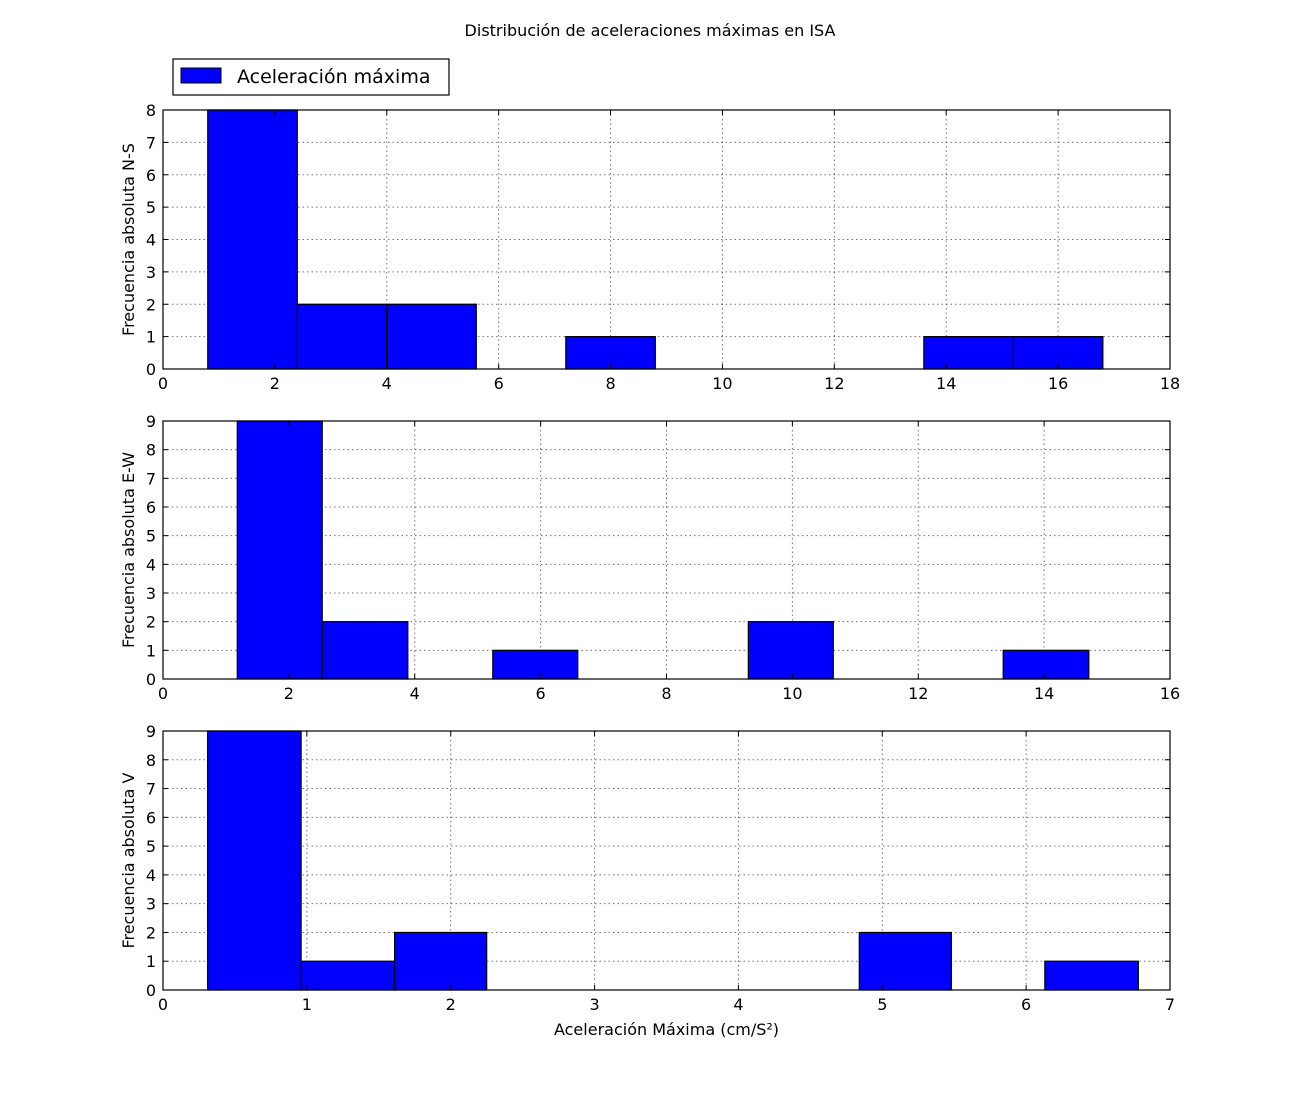 The width and height of the screenshot is (1300, 1100). Describe the element at coordinates (1170, 1004) in the screenshot. I see `x-tick-label: 7` at that location.